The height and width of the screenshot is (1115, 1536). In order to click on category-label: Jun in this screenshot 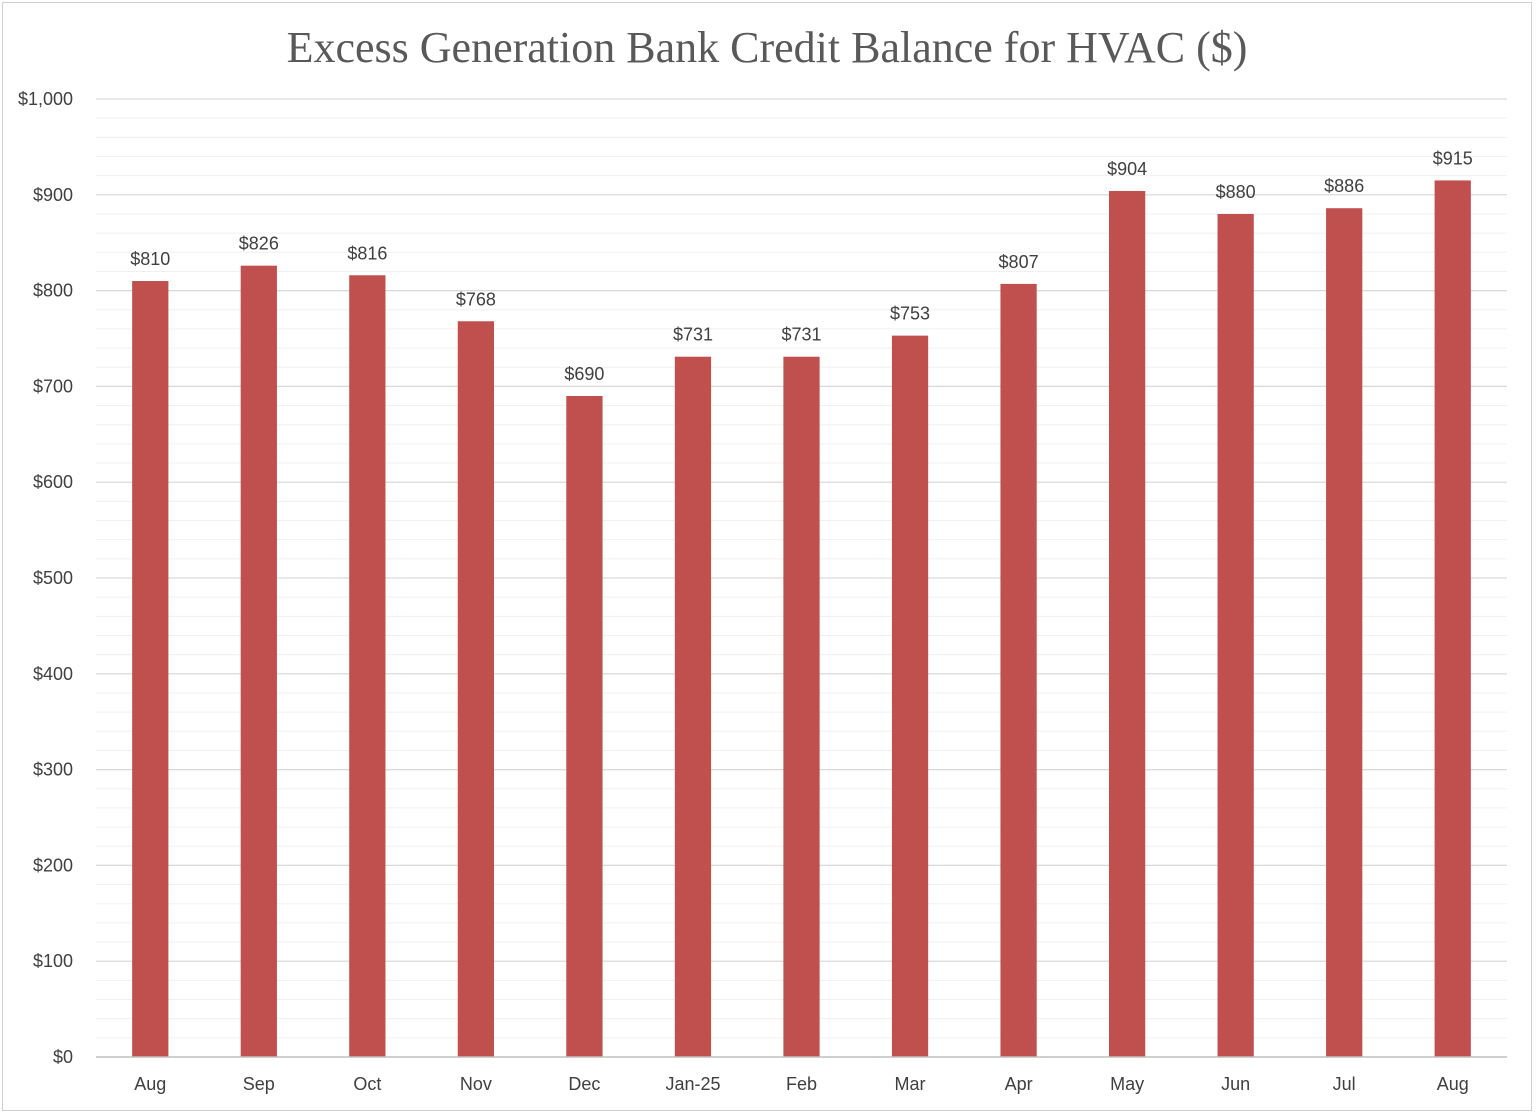, I will do `click(1235, 1084)`.